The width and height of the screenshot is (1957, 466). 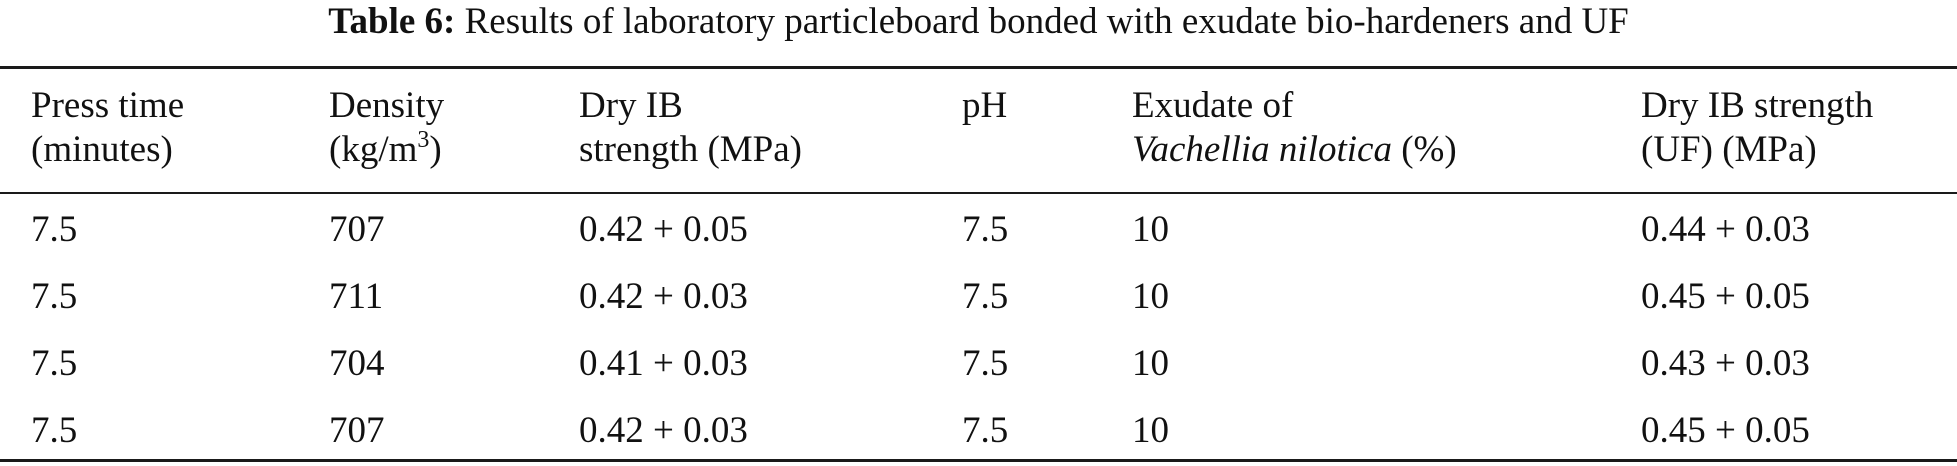 What do you see at coordinates (357, 363) in the screenshot?
I see `table-cell: 704` at bounding box center [357, 363].